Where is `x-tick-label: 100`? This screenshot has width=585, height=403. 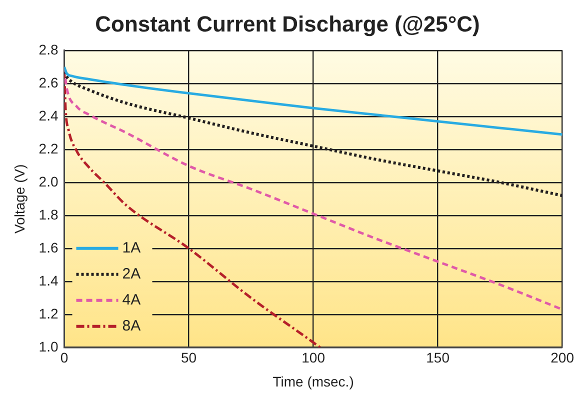 x-tick-label: 100 is located at coordinates (314, 358).